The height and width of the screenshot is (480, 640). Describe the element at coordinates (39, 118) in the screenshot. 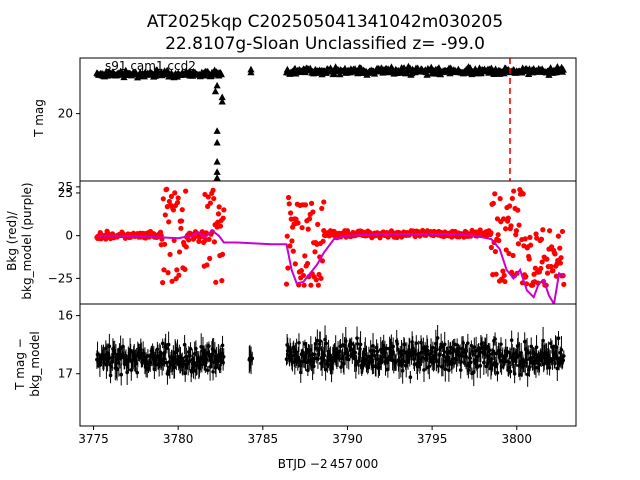

I see `y-axis-label-tmag: T mag` at that location.